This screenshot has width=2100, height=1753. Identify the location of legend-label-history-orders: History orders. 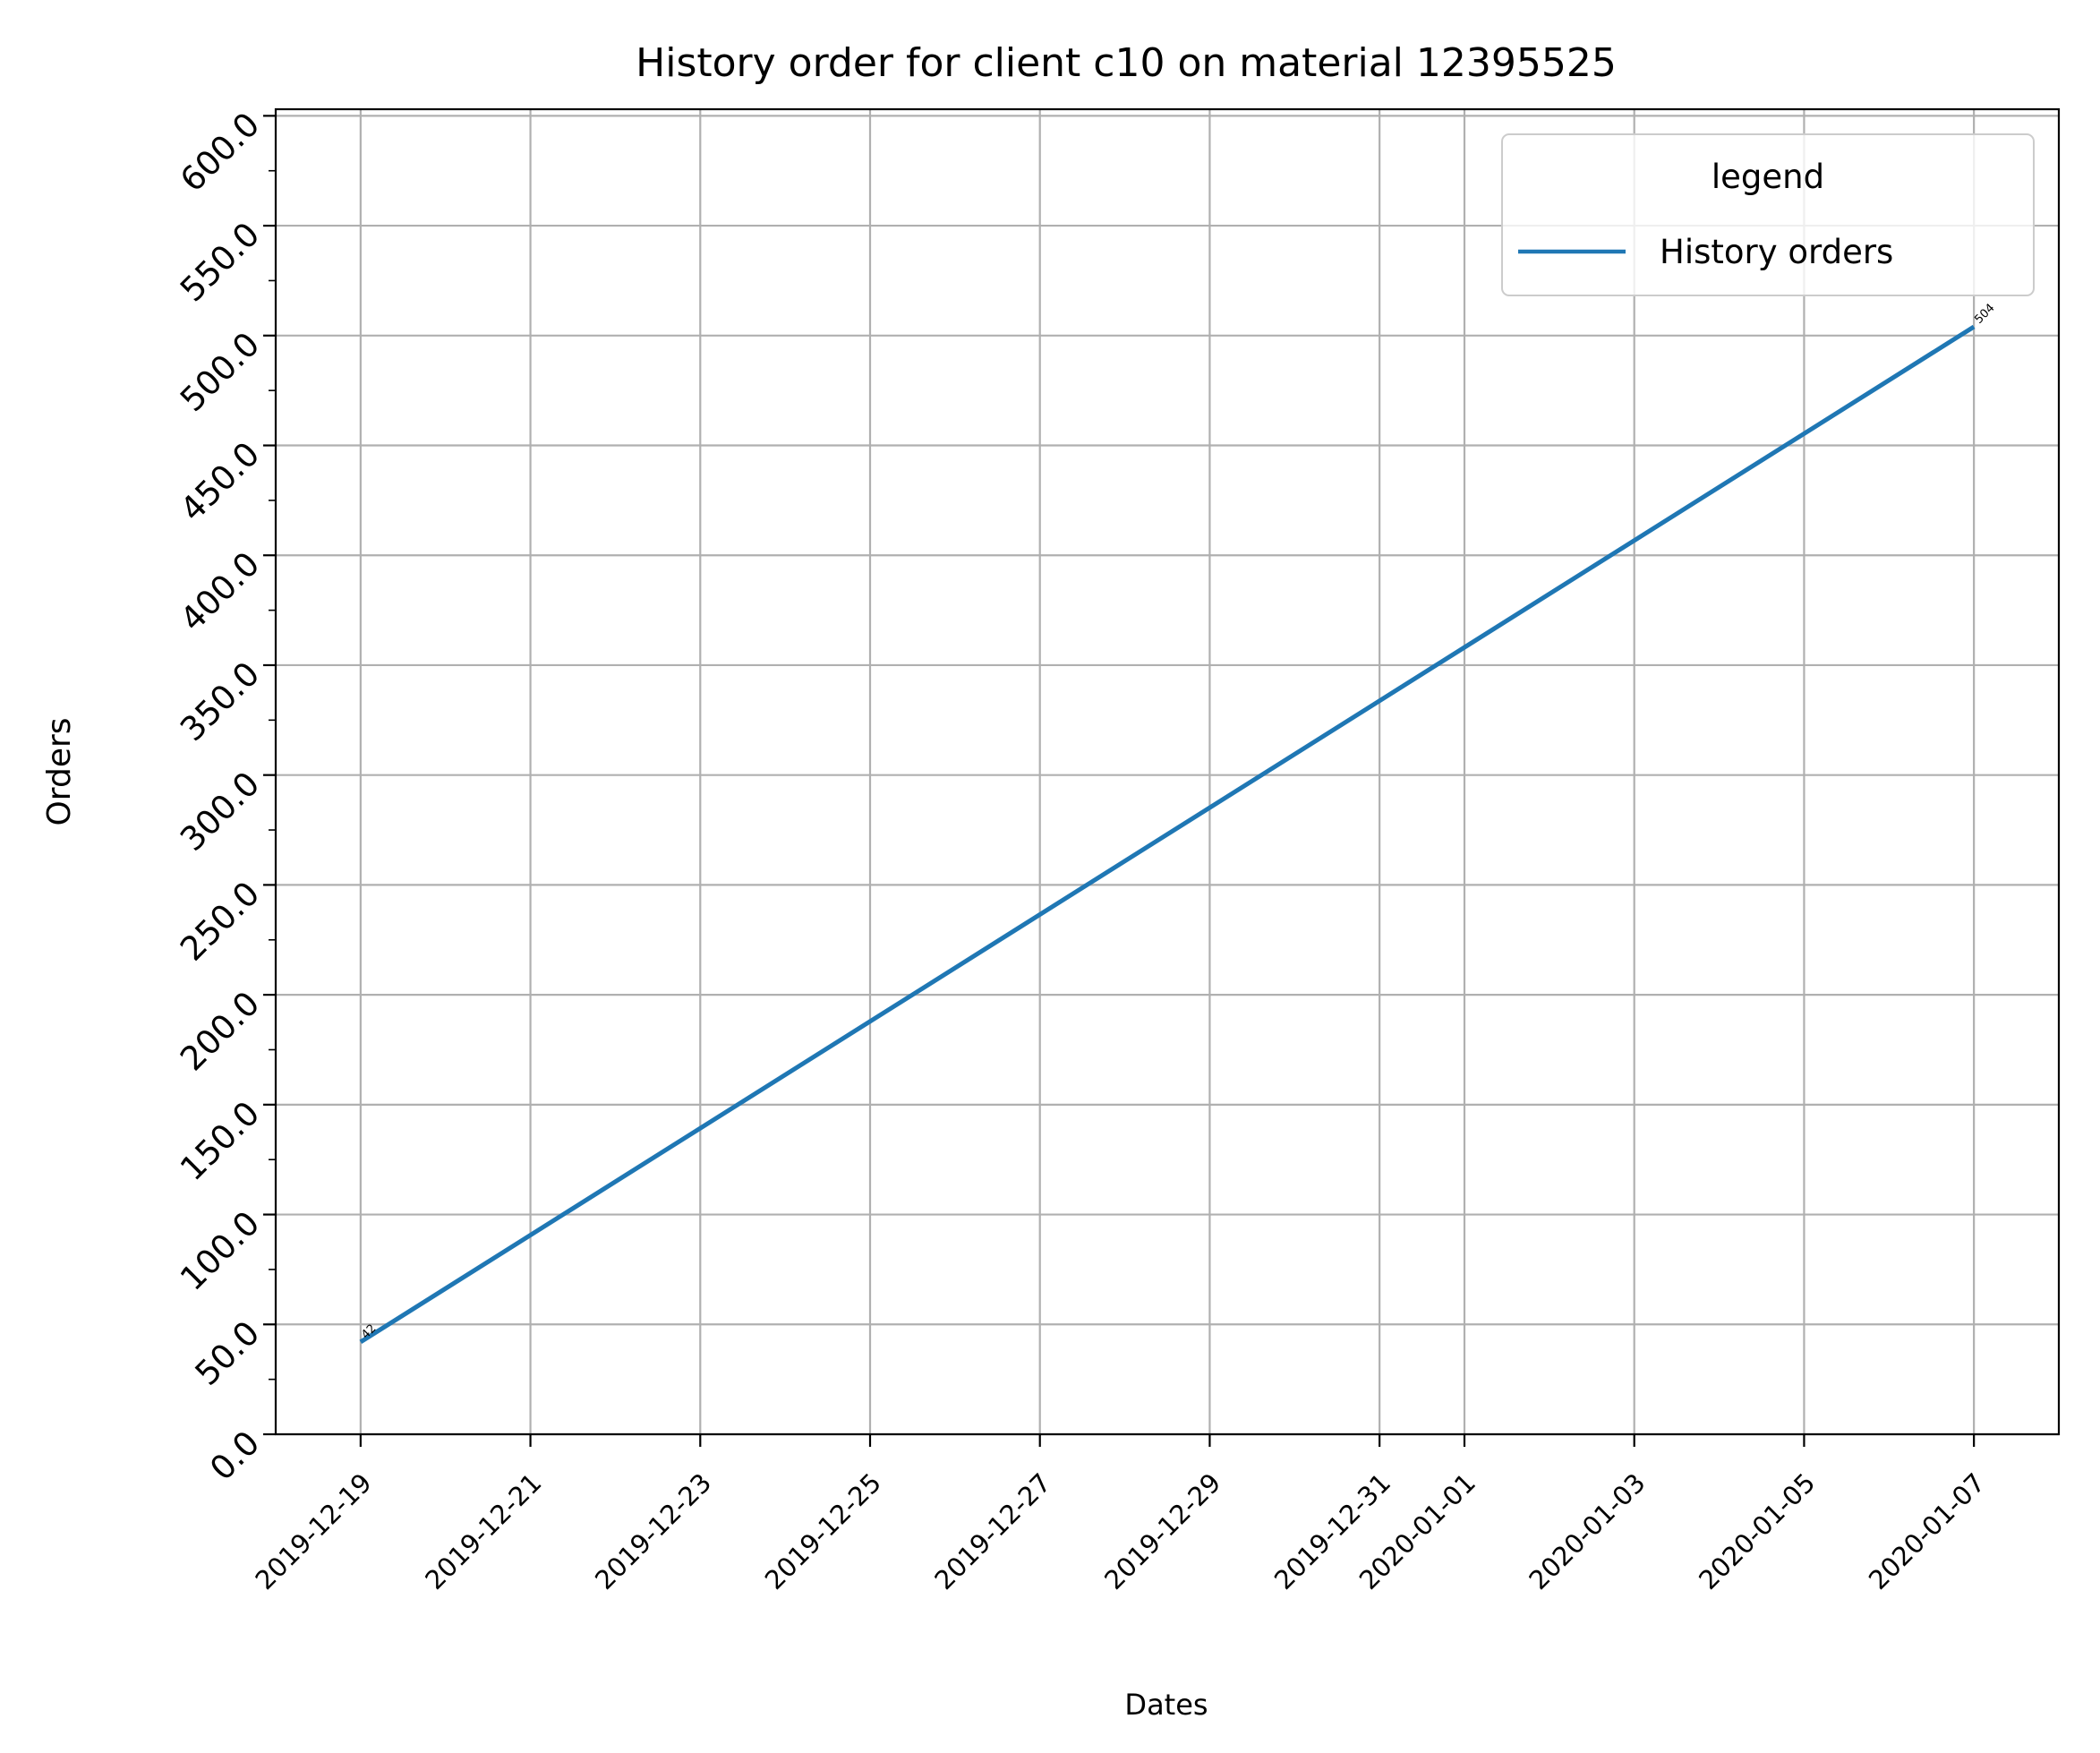
(1776, 252).